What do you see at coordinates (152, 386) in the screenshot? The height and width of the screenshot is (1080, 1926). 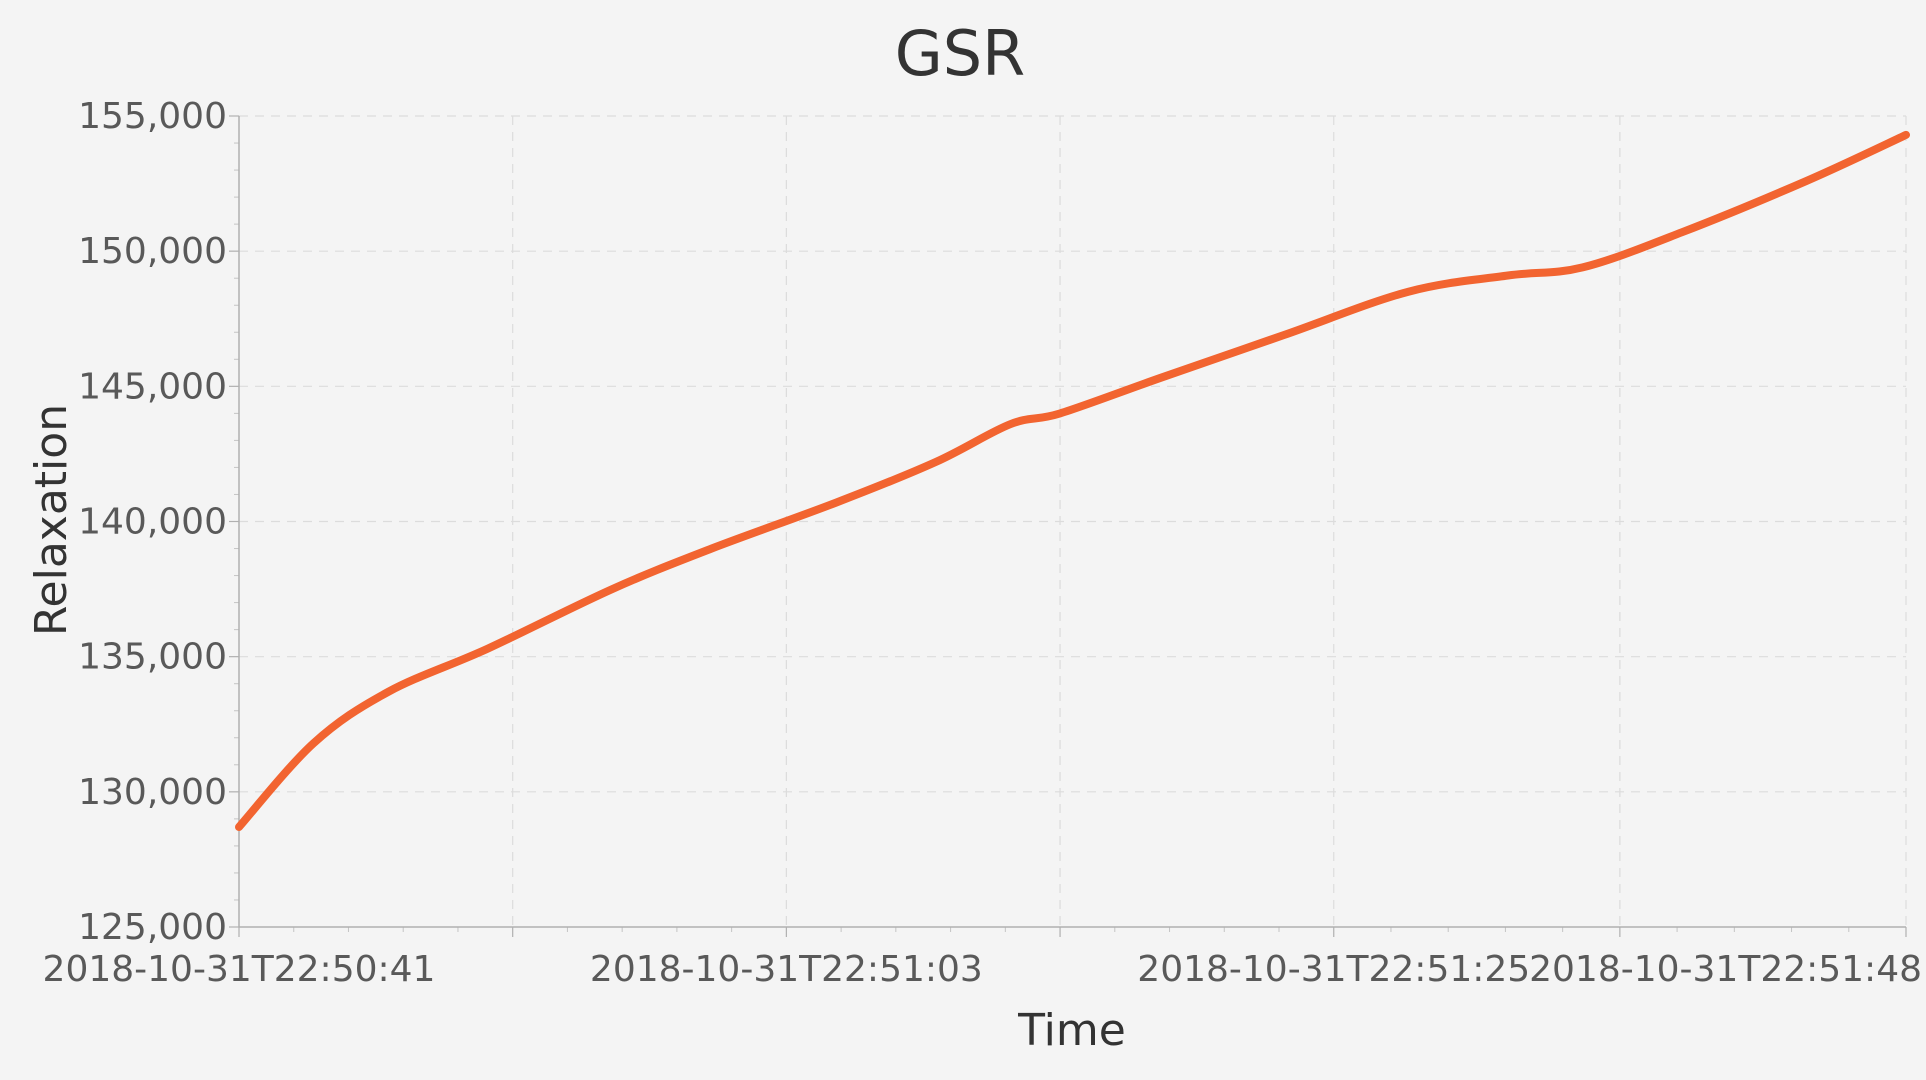 I see `y-tick-label: 145,000` at bounding box center [152, 386].